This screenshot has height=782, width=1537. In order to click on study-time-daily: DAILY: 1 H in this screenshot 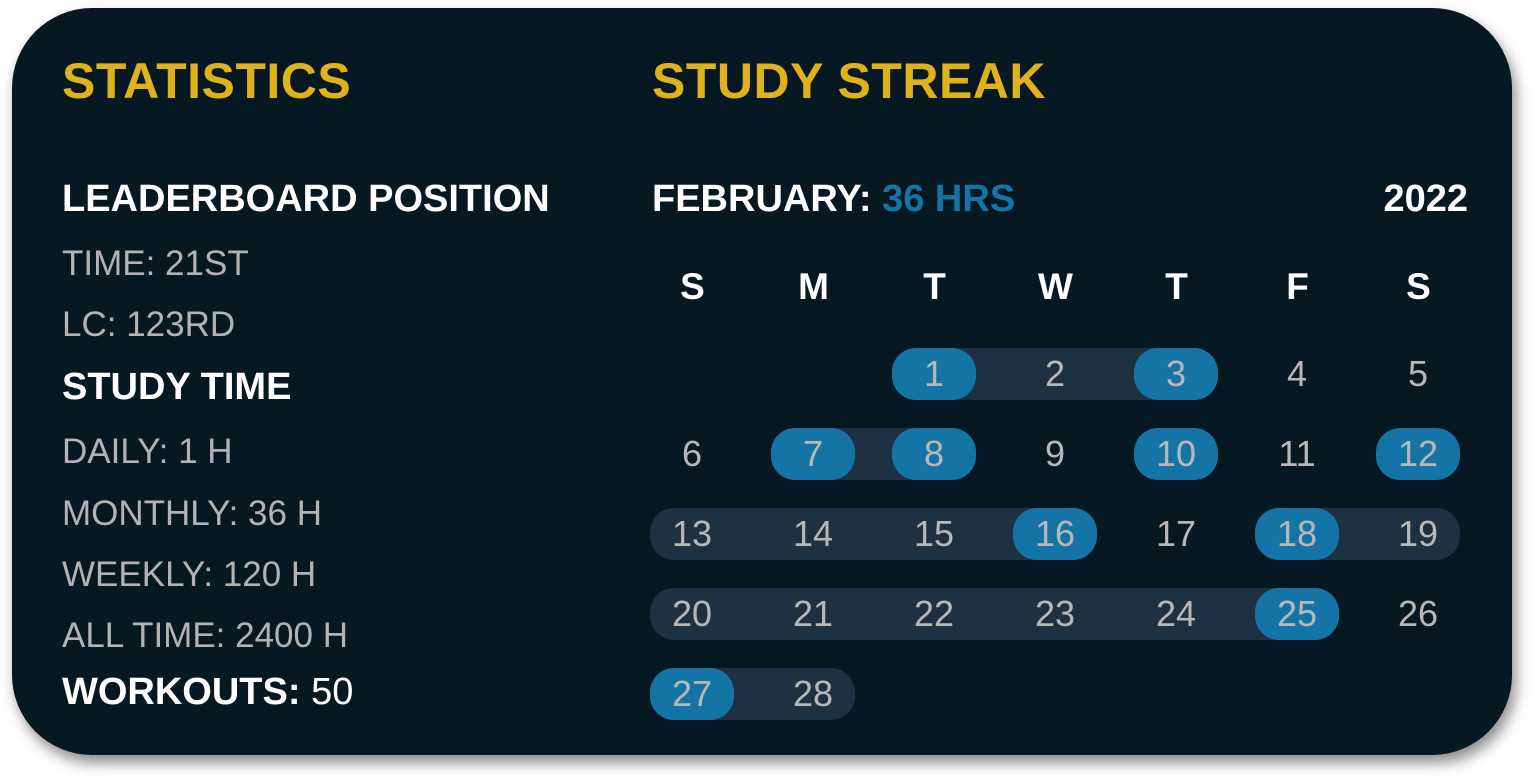, I will do `click(147, 451)`.